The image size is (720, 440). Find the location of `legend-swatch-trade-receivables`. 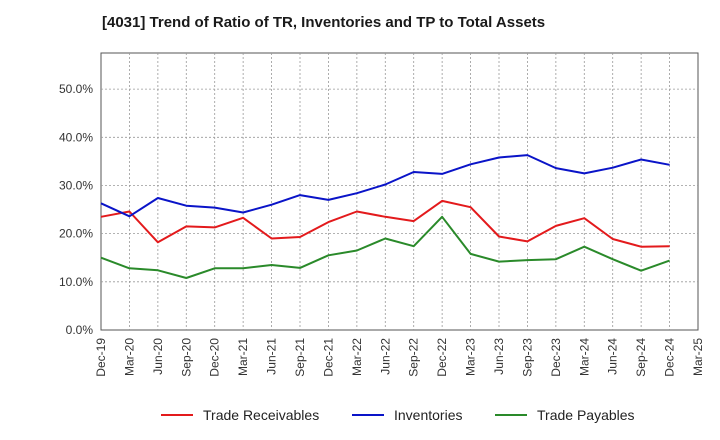

legend-swatch-trade-receivables is located at coordinates (177, 415).